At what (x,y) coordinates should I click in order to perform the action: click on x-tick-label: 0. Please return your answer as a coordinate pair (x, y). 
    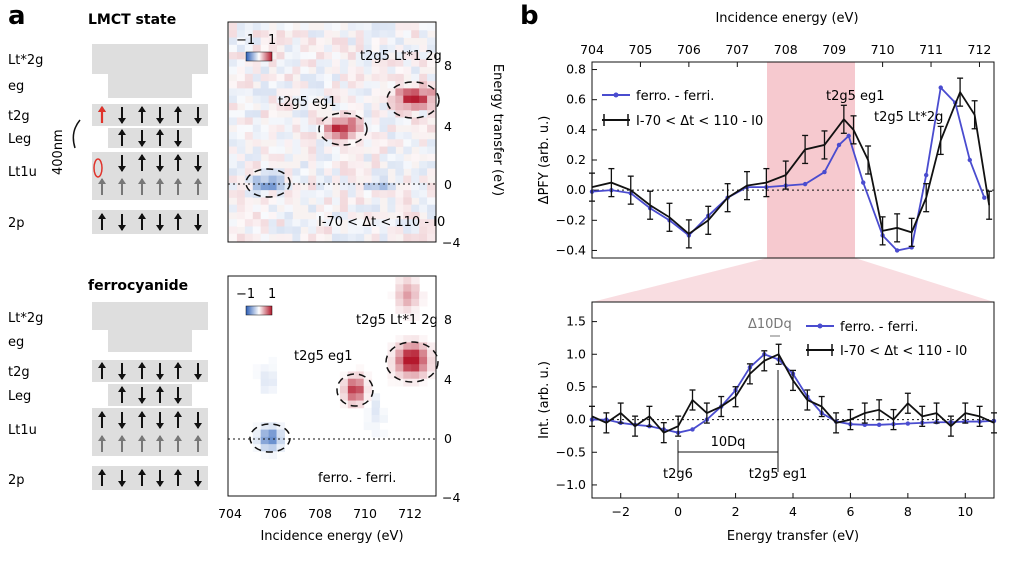
    Looking at the image, I should click on (678, 511).